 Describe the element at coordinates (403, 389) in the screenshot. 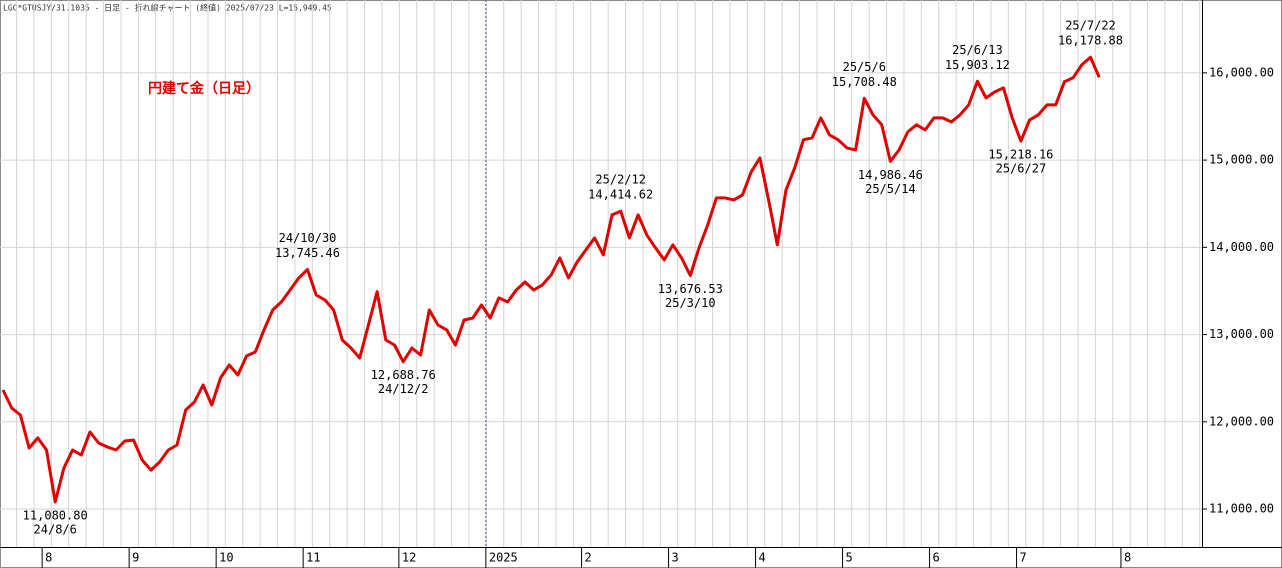

I see `date-label: 24/12/2` at that location.